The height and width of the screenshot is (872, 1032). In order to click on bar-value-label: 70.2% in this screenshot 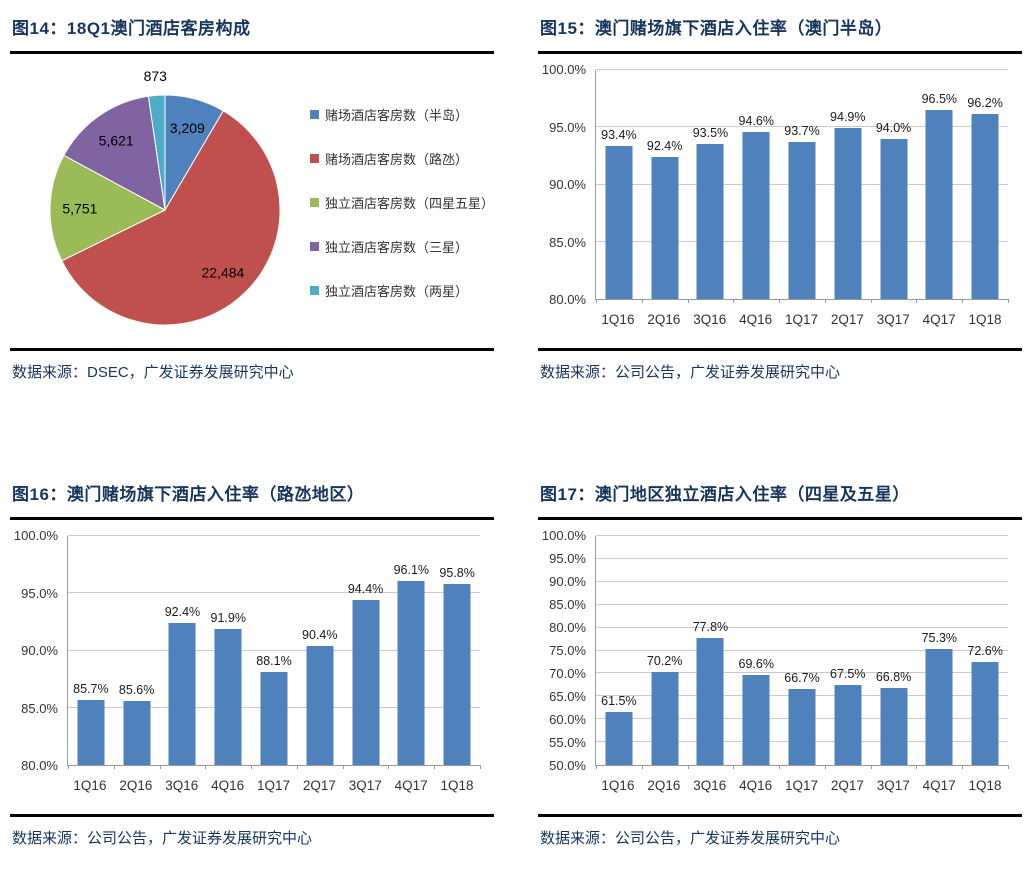, I will do `click(664, 661)`.